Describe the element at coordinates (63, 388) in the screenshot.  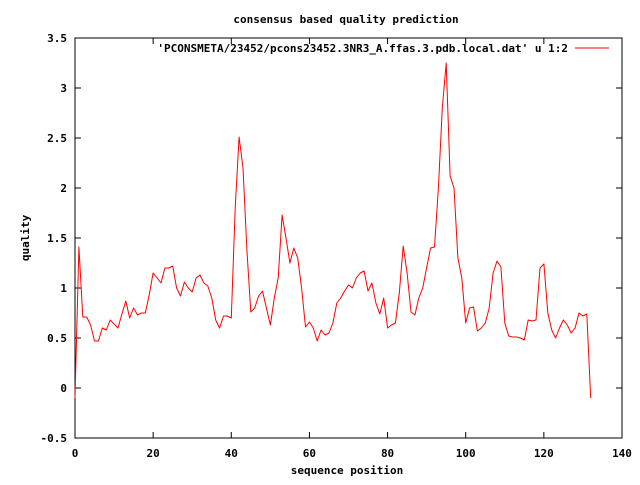
I see `y-tick-label: 0` at that location.